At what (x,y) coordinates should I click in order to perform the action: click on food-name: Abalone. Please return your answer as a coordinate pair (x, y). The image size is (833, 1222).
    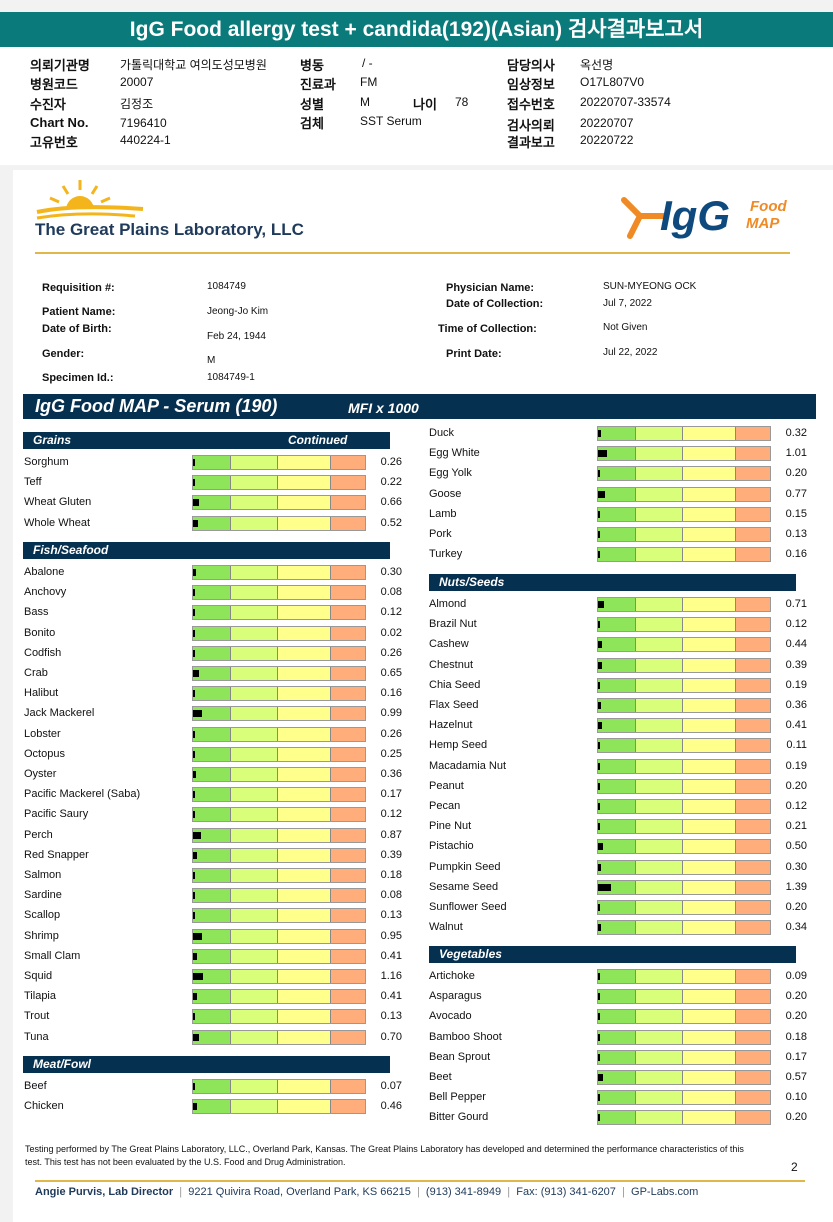
    Looking at the image, I should click on (44, 572).